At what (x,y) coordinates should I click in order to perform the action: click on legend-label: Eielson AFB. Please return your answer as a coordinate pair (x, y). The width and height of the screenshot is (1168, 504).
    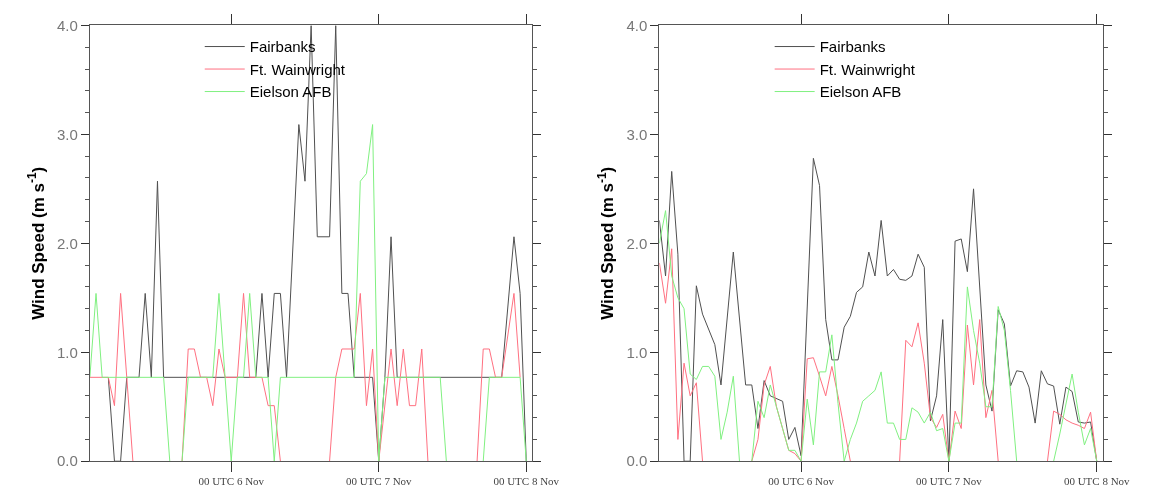
    Looking at the image, I should click on (860, 92).